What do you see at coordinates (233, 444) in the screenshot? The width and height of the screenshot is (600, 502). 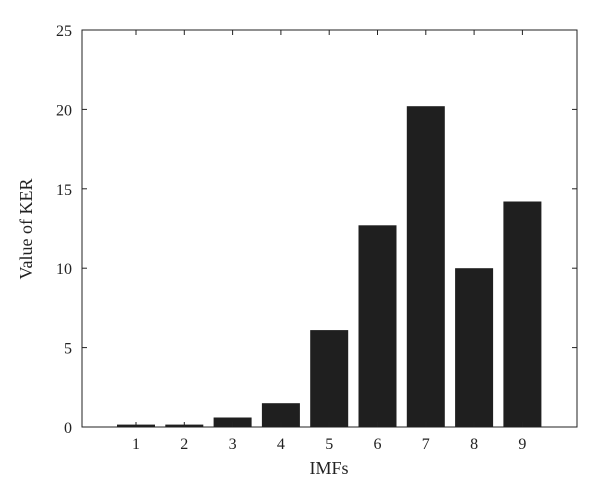 I see `x-tick-label-3: 3` at bounding box center [233, 444].